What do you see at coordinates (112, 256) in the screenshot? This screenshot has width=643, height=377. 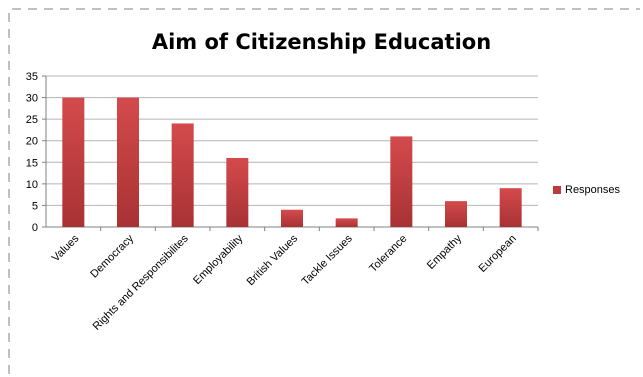 I see `x-tick-label: Democracy` at bounding box center [112, 256].